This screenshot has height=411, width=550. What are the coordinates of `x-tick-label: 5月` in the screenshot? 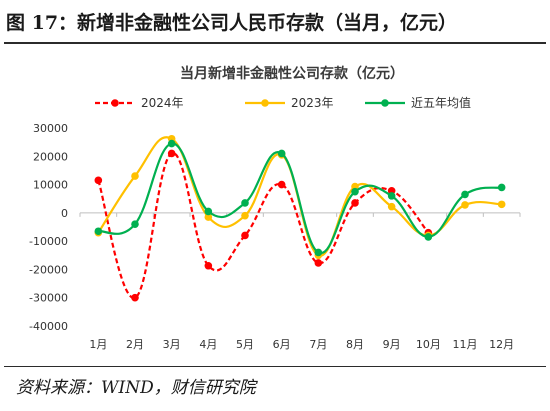 It's located at (245, 344).